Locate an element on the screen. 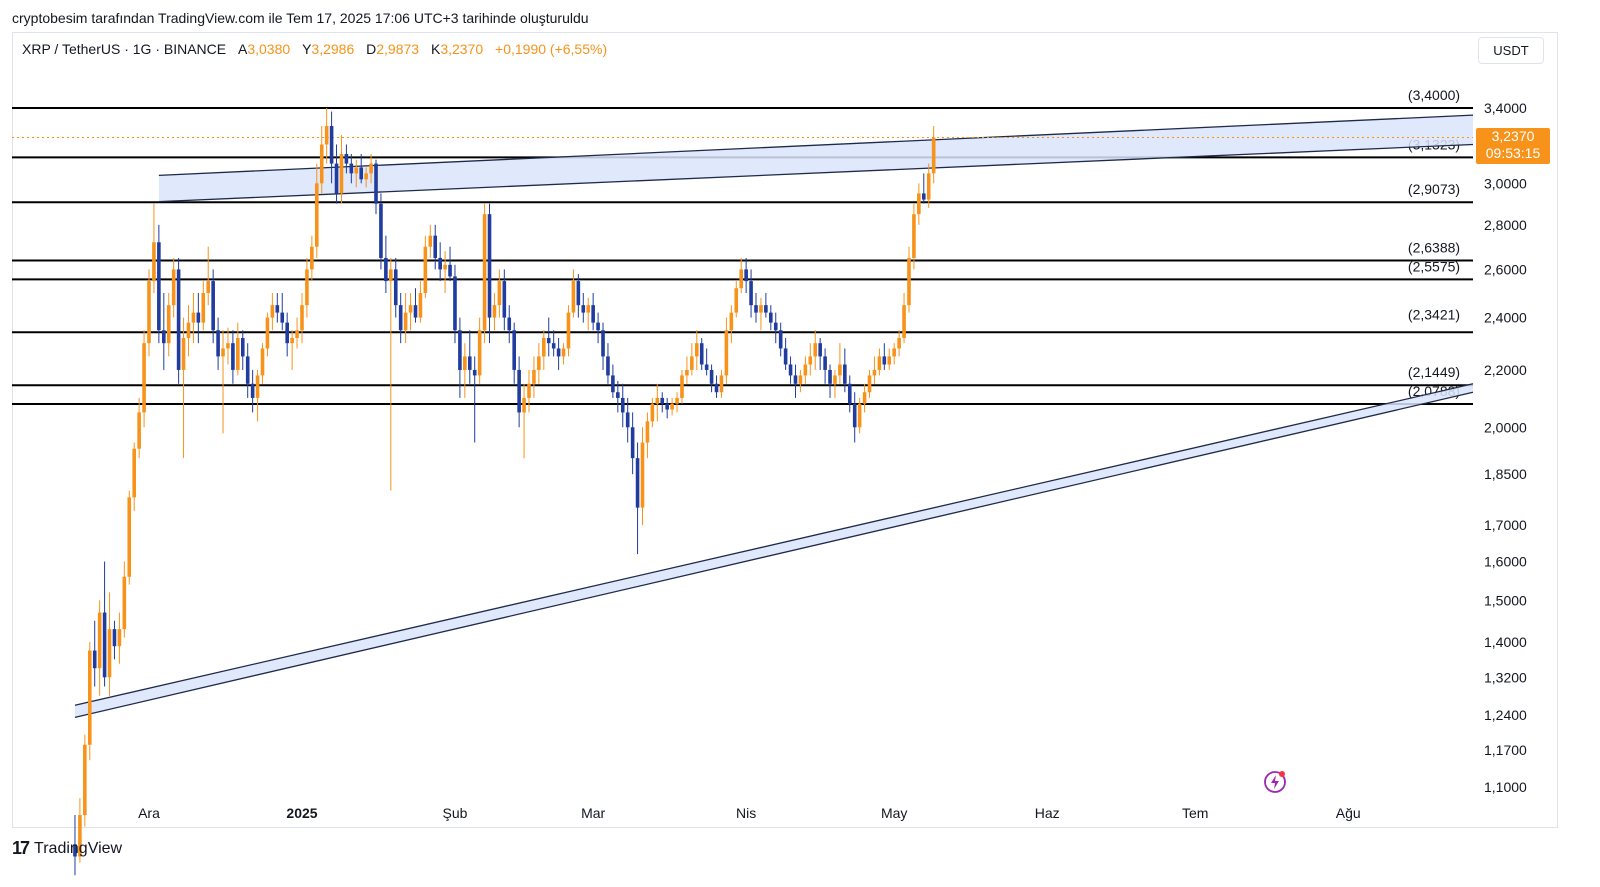 This screenshot has width=1600, height=887. y-axis-tick: 1,6000 is located at coordinates (1505, 562).